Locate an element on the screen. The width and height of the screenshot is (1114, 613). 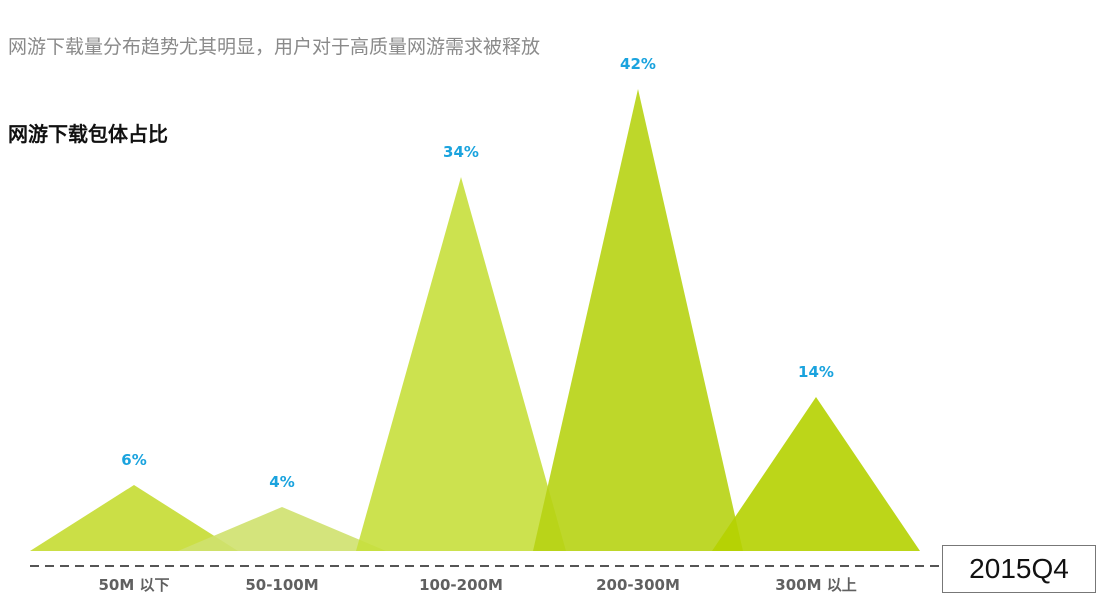
value-label-1: 4% is located at coordinates (281, 482).